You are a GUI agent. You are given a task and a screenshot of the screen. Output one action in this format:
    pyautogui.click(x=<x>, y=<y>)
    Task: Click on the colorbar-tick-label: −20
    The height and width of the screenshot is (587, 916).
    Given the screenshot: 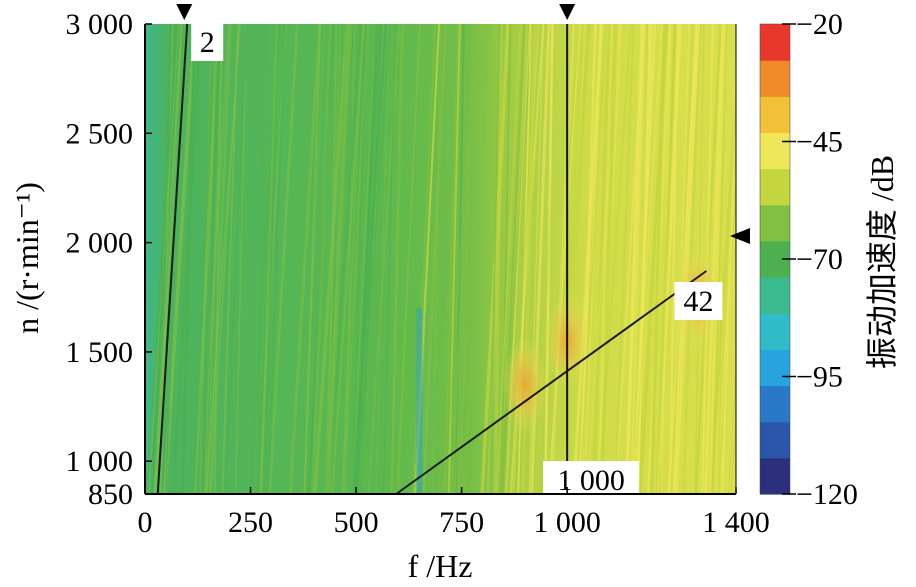 What is the action you would take?
    pyautogui.click(x=819, y=24)
    